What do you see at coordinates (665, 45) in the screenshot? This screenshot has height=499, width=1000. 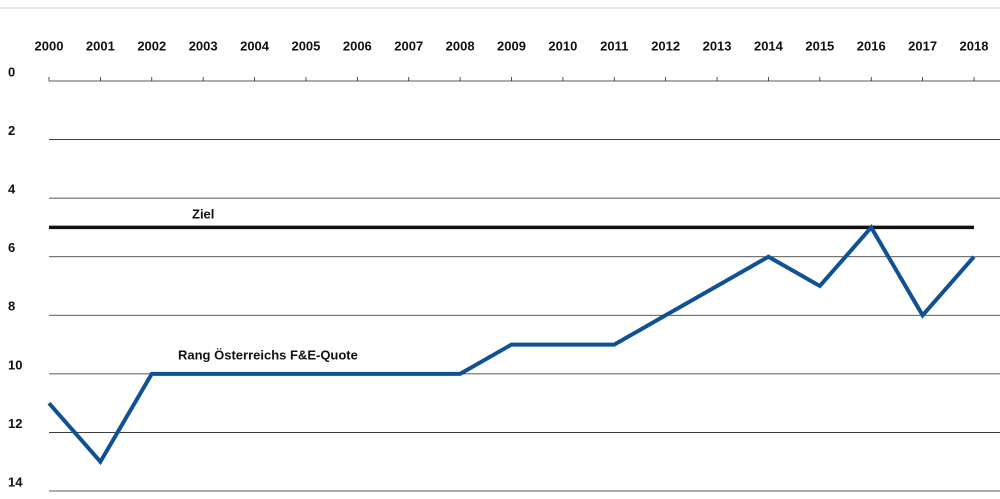 I see `x-tick-label: 2012` at bounding box center [665, 45].